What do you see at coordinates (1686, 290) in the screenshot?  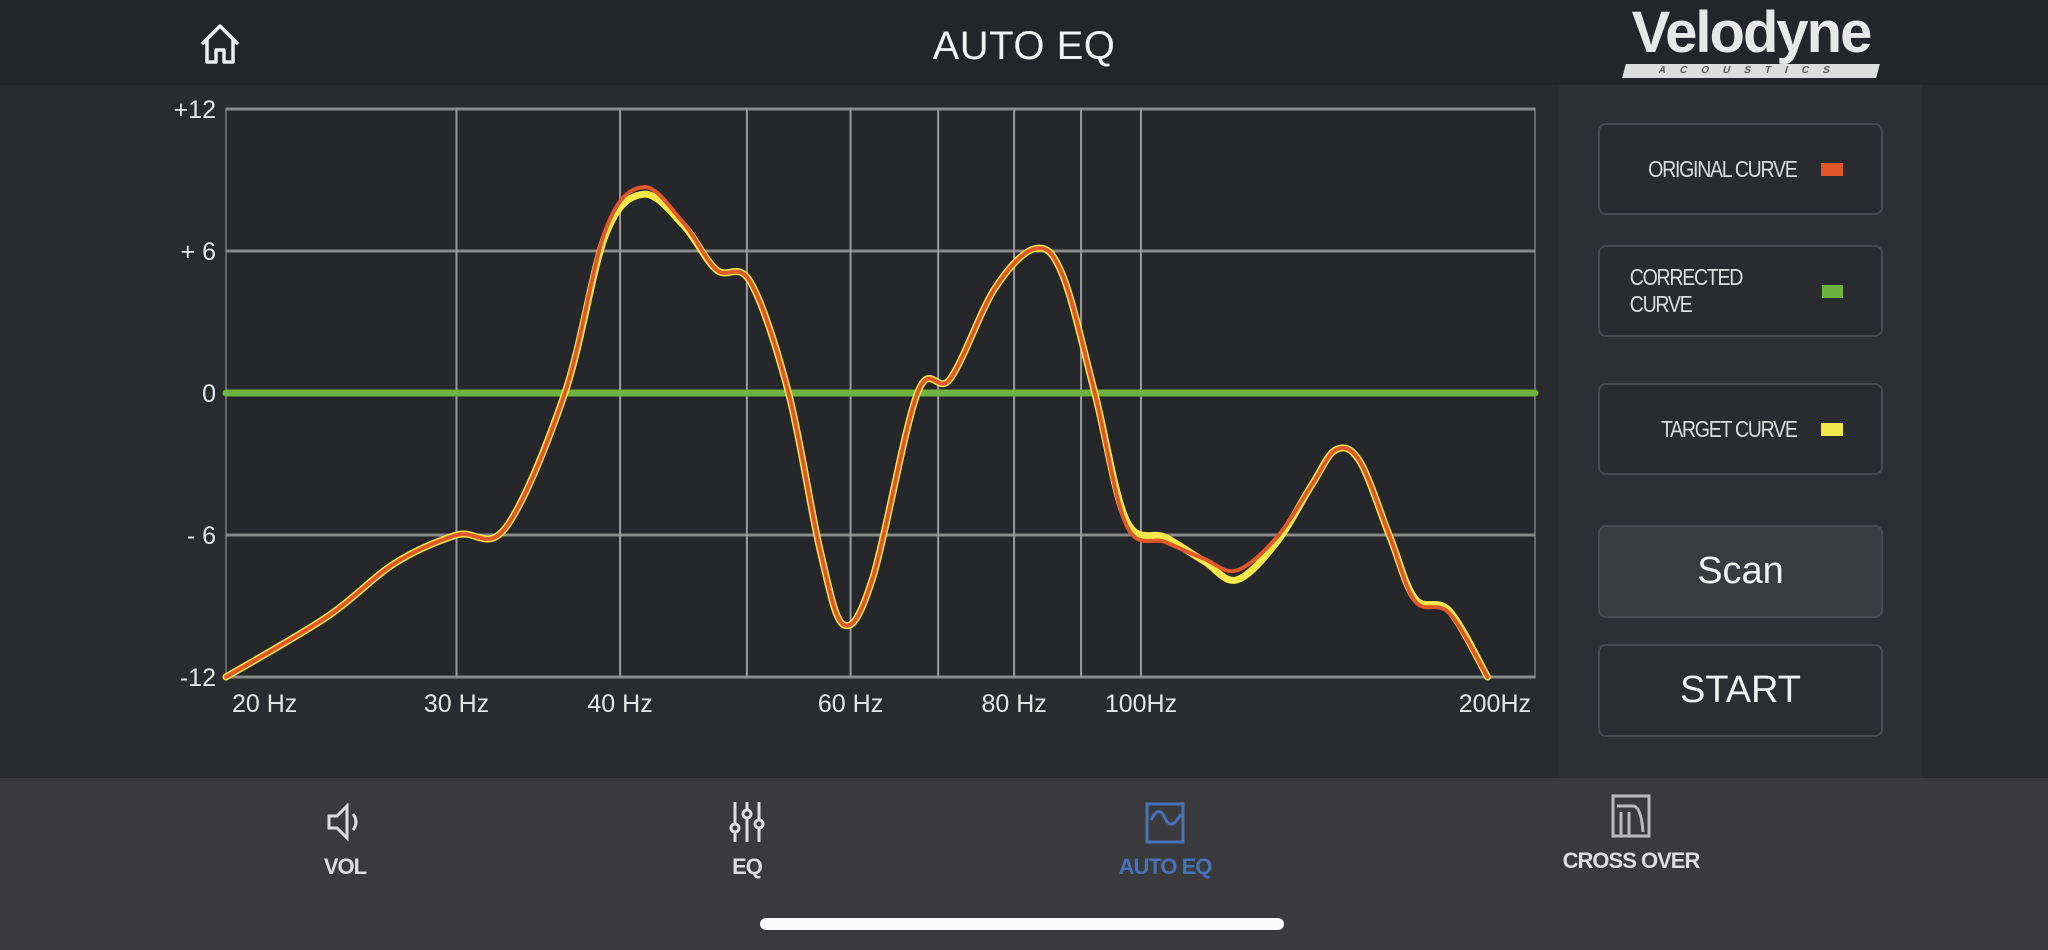 I see `legend-label: CORRECTED CURVE` at bounding box center [1686, 290].